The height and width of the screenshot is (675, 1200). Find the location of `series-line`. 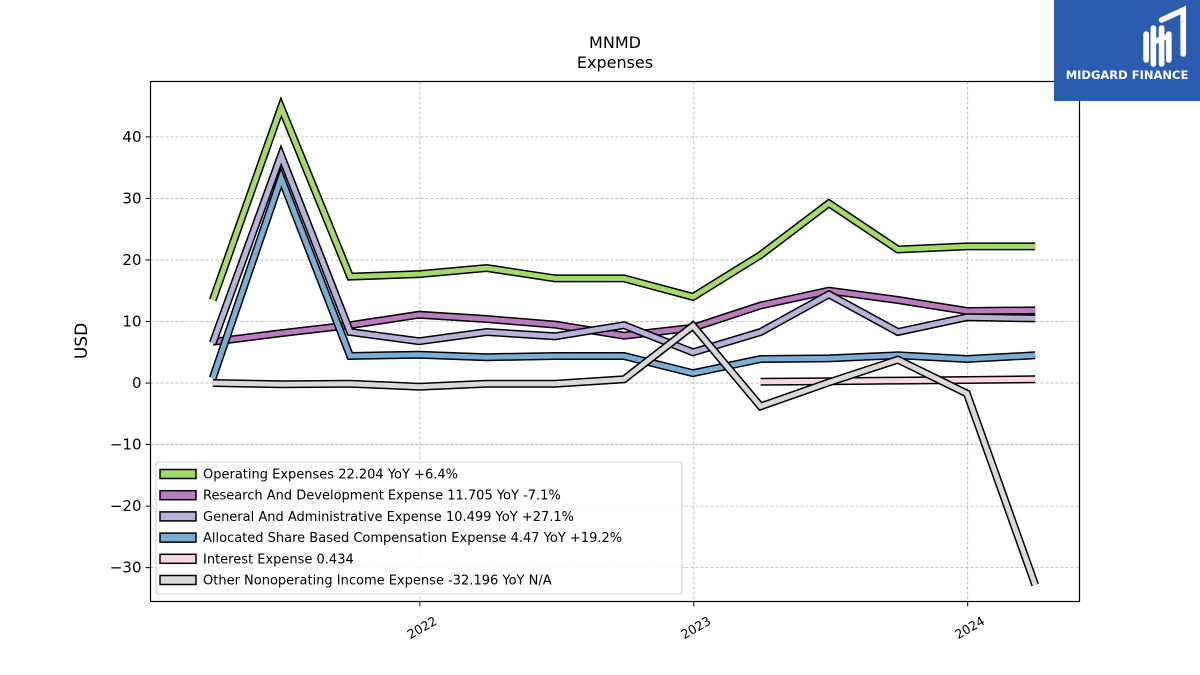

series-line is located at coordinates (898, 380).